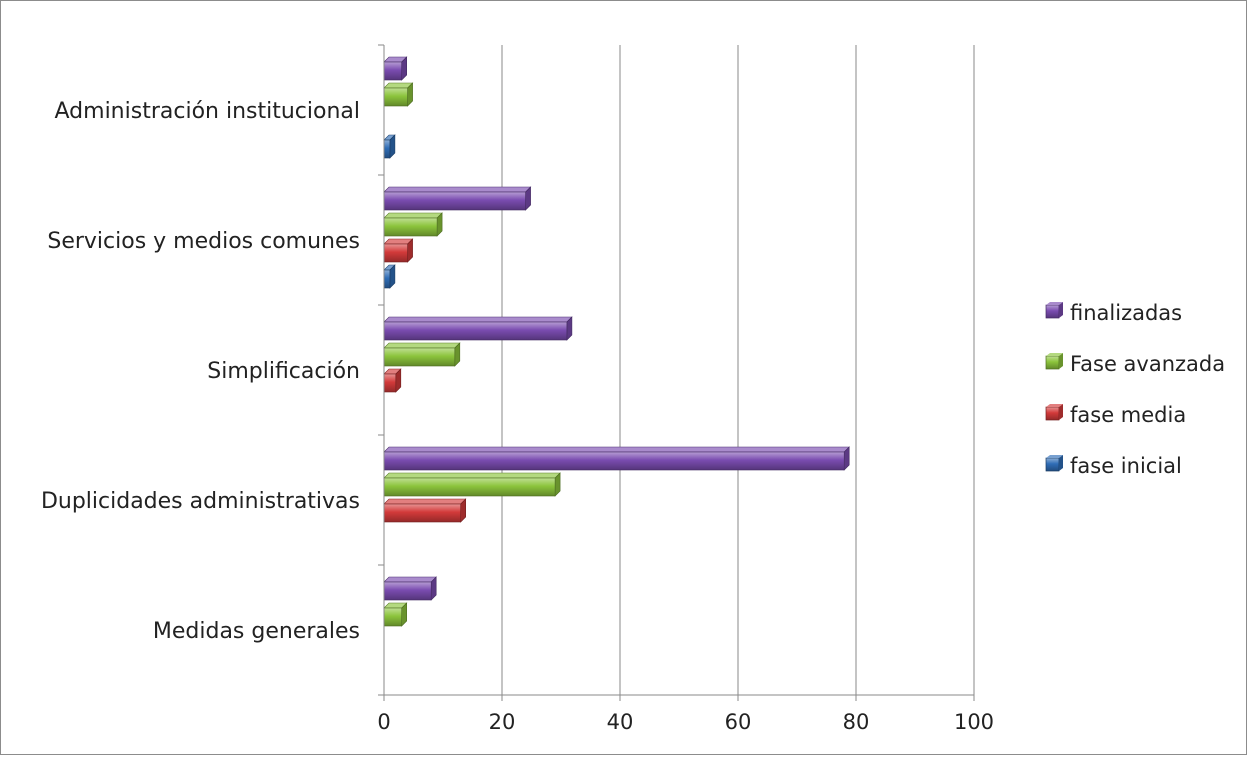 This screenshot has height=758, width=1247. Describe the element at coordinates (200, 501) in the screenshot. I see `category-label-duplicidades-administrativas: Duplicidades administrativas` at that location.